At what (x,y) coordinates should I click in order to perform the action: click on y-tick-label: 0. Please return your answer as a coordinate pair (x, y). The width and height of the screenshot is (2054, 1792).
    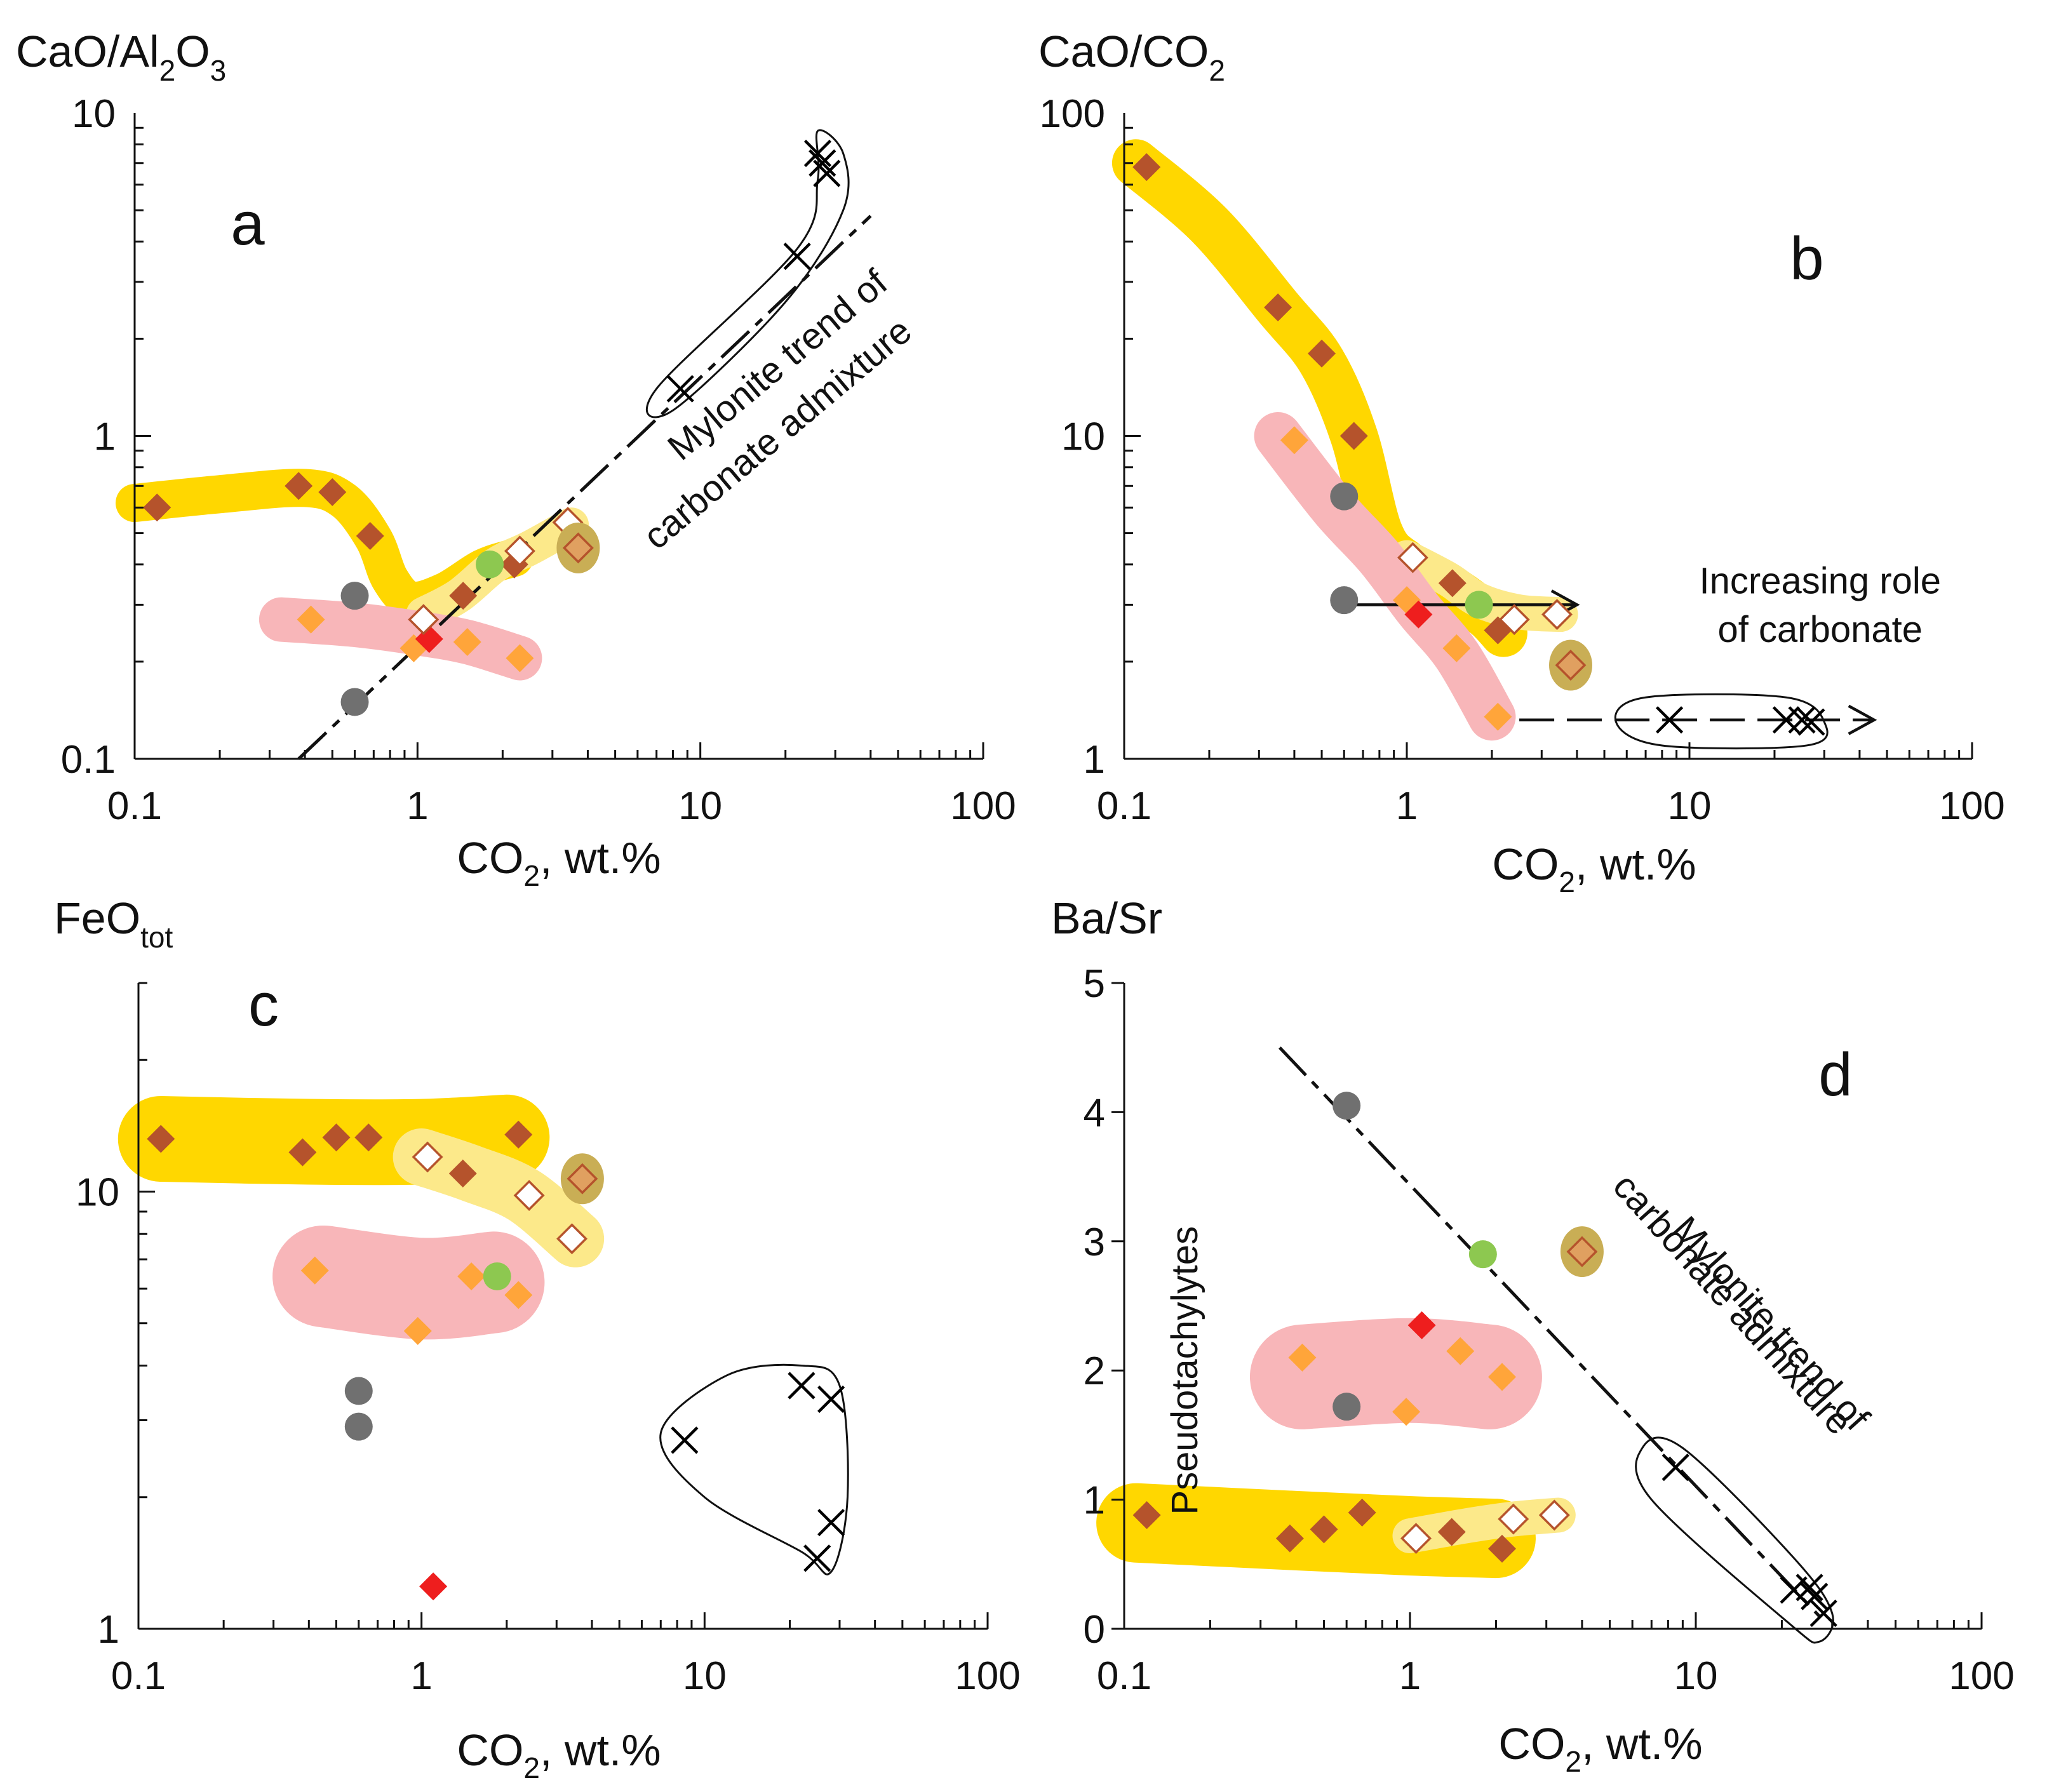
    Looking at the image, I should click on (1094, 1630).